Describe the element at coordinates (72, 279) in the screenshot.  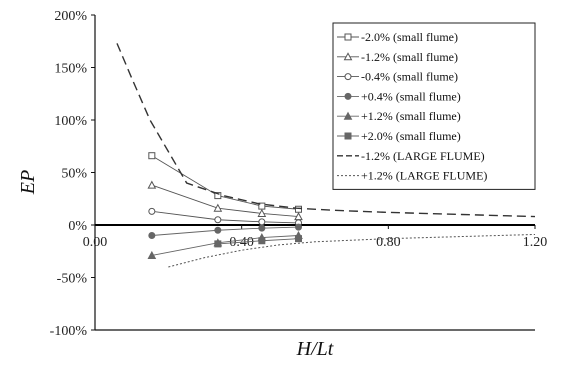
I see `y-tick-label: -50%` at that location.